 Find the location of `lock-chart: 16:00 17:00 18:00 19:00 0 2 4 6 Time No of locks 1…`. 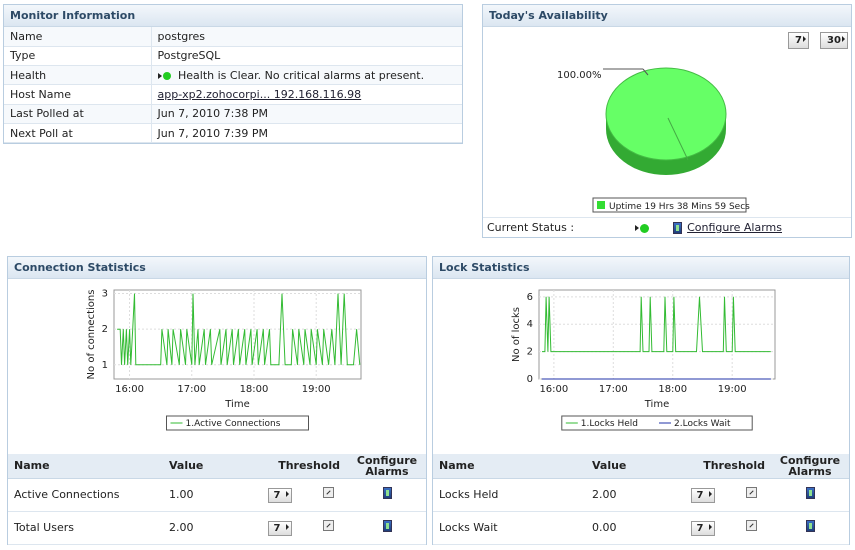

lock-chart: 16:00 17:00 18:00 19:00 0 2 4 6 Time No of locks 1… is located at coordinates (643, 360).